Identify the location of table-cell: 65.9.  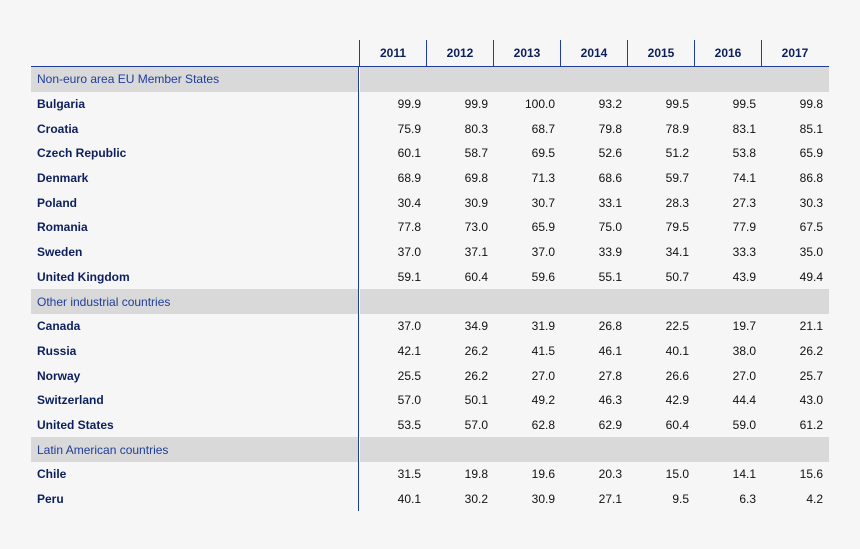
(543, 227).